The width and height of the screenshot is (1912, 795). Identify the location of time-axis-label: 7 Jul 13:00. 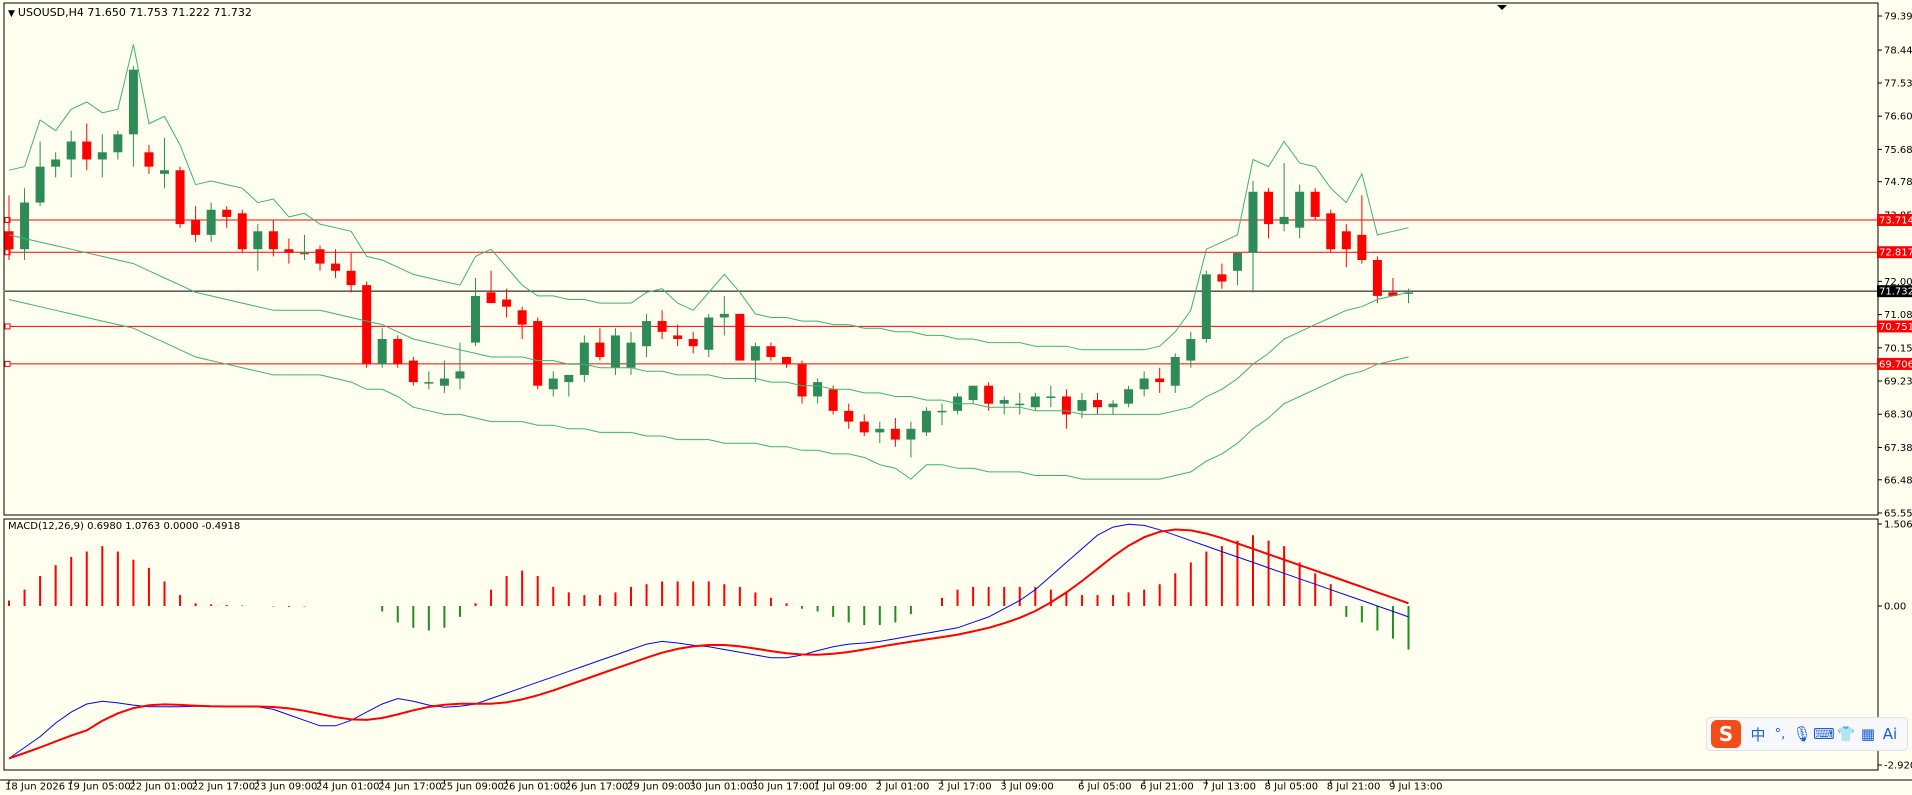
(1229, 786).